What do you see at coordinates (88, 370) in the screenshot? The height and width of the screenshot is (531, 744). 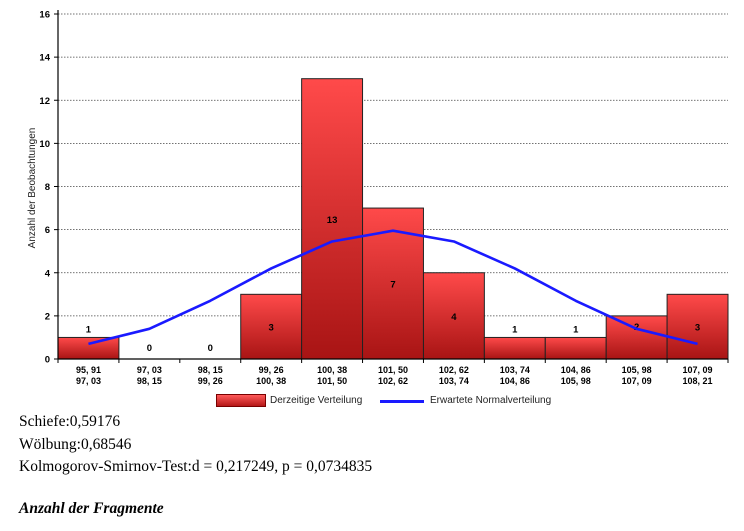 I see `x-tick-label: 95, 91` at bounding box center [88, 370].